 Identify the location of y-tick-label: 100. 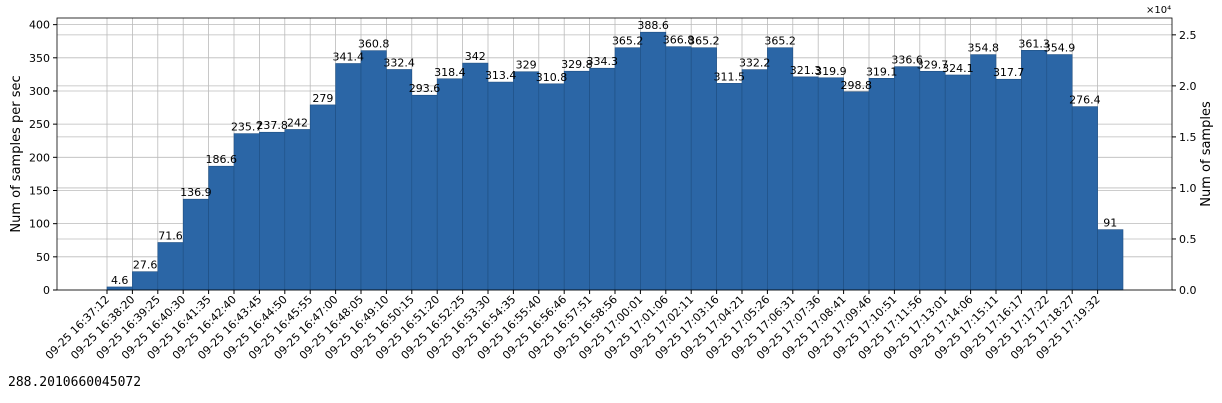
(39, 224).